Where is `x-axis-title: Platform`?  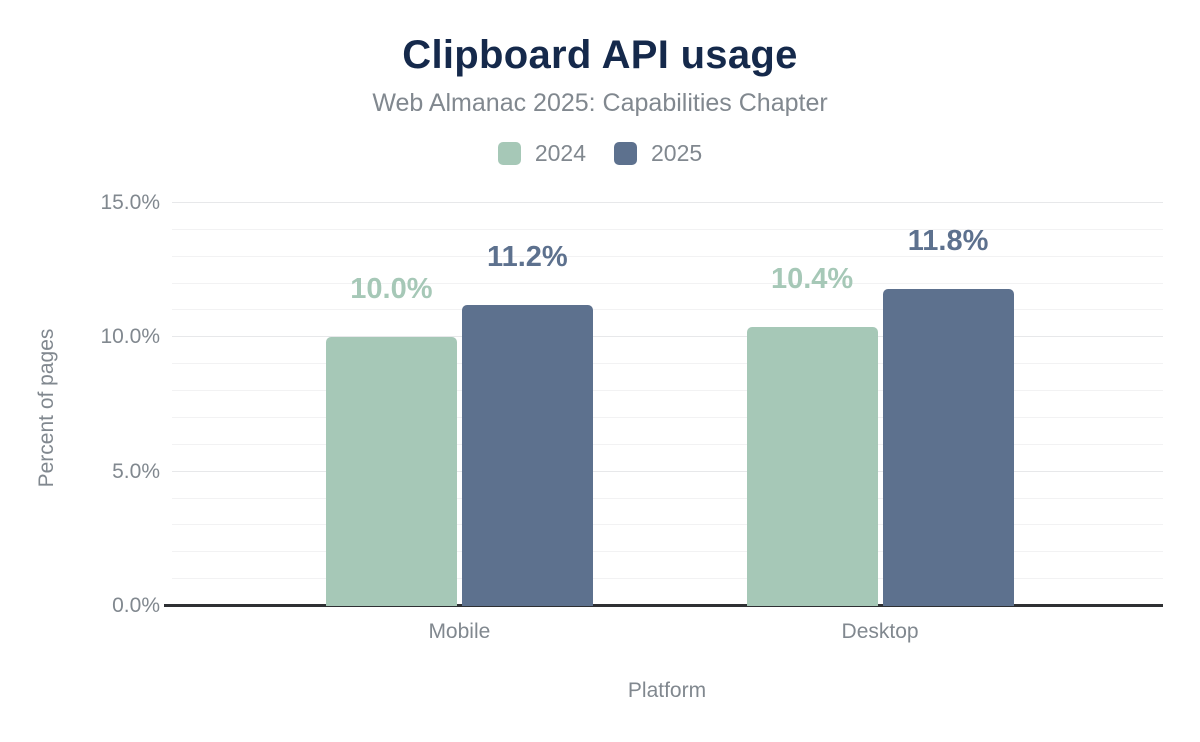
x-axis-title: Platform is located at coordinates (667, 690).